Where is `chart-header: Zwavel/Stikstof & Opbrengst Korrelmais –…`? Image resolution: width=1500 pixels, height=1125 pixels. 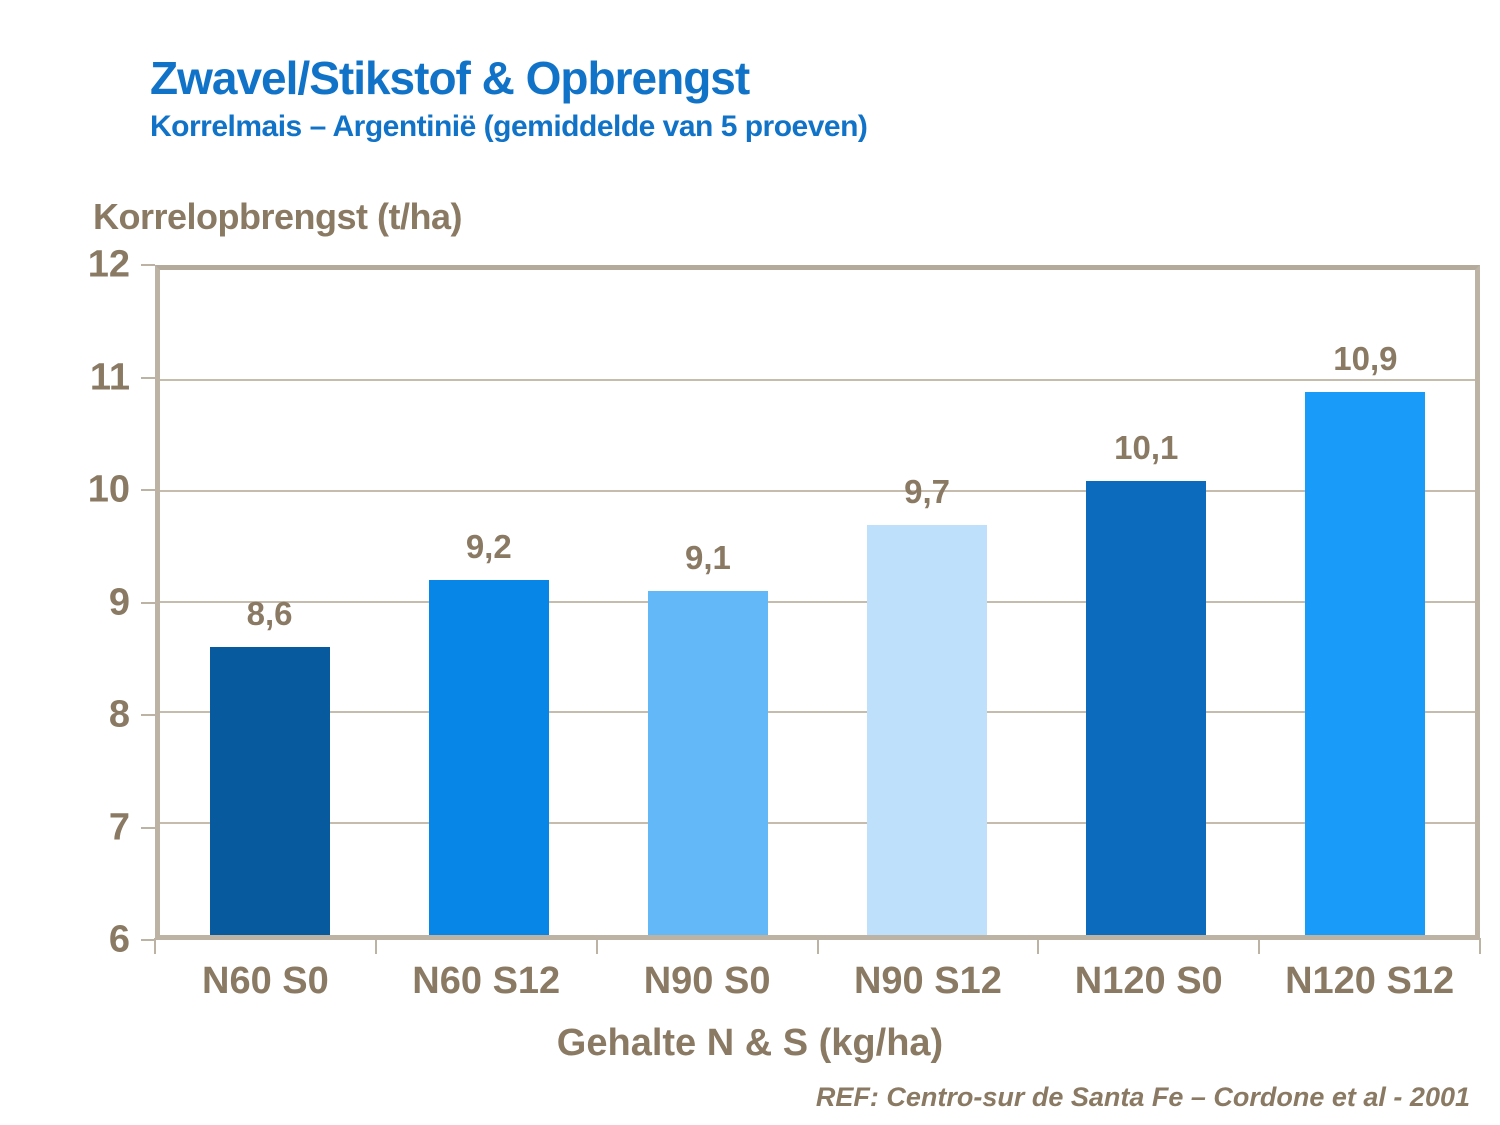 chart-header: Zwavel/Stikstof & Opbrengst Korrelmais –… is located at coordinates (509, 98).